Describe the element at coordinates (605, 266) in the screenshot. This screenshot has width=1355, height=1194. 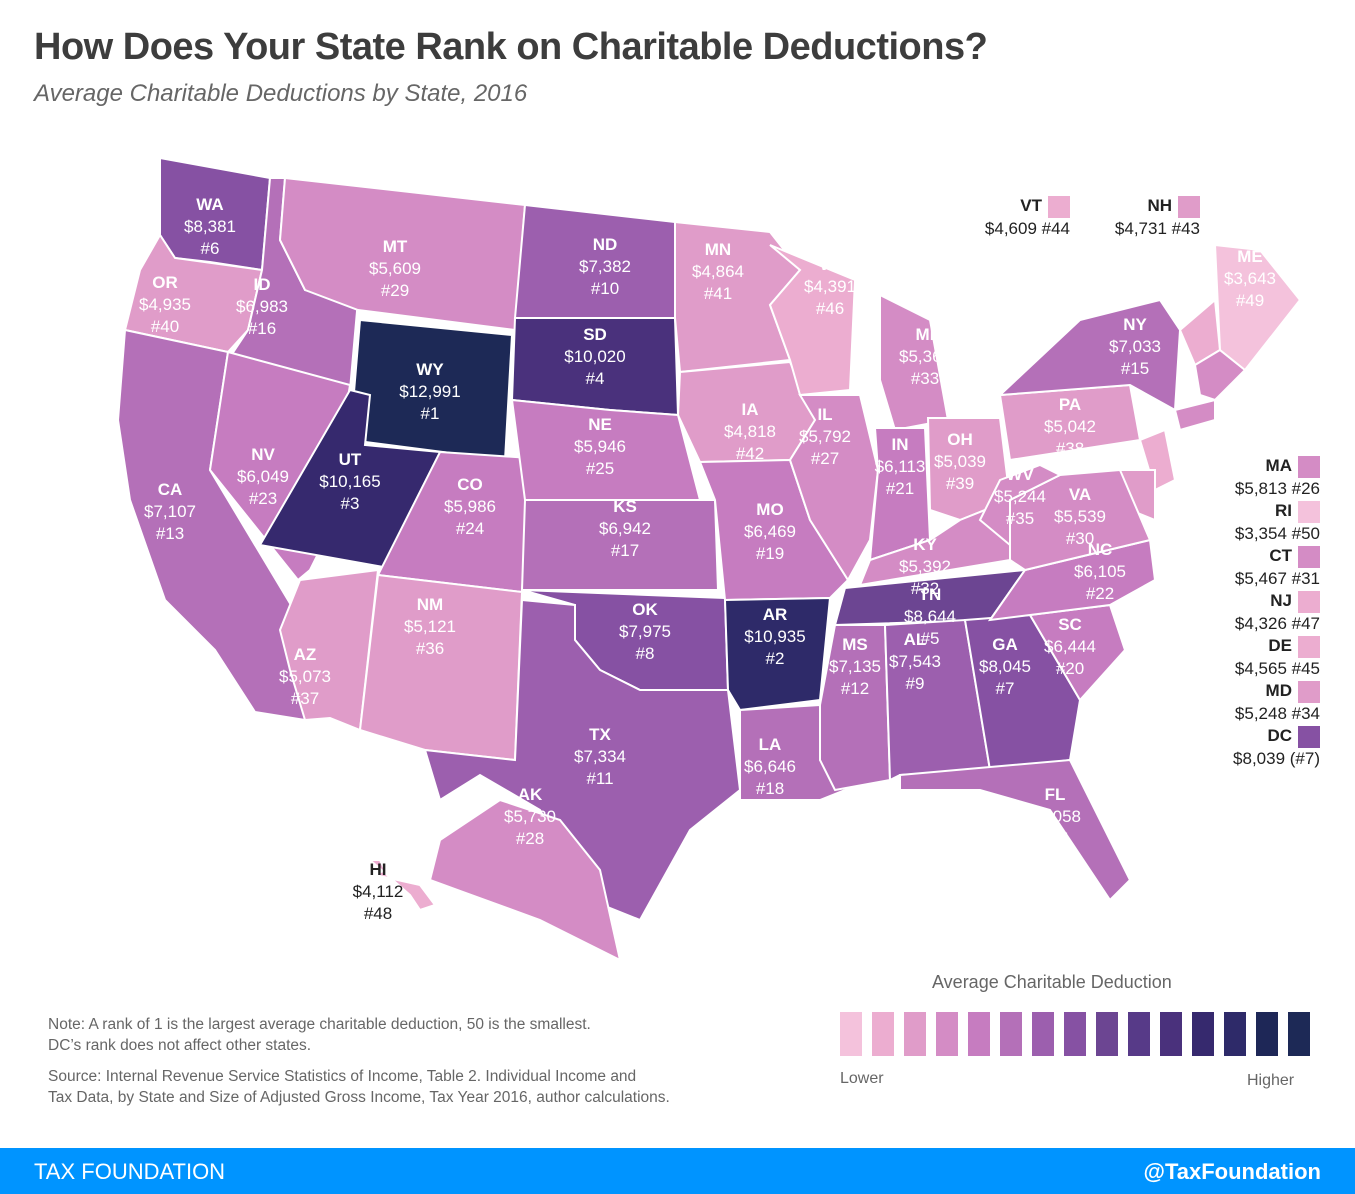
I see `state-label-nd-value: $7,382` at that location.